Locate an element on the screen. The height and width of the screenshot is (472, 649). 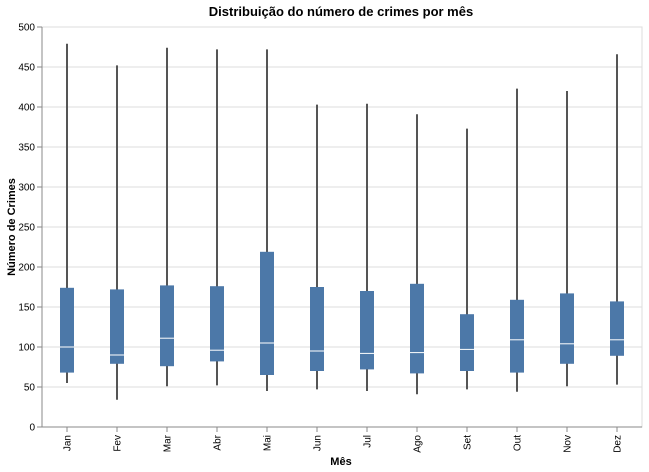
y-tick-label: 250 is located at coordinates (26, 228).